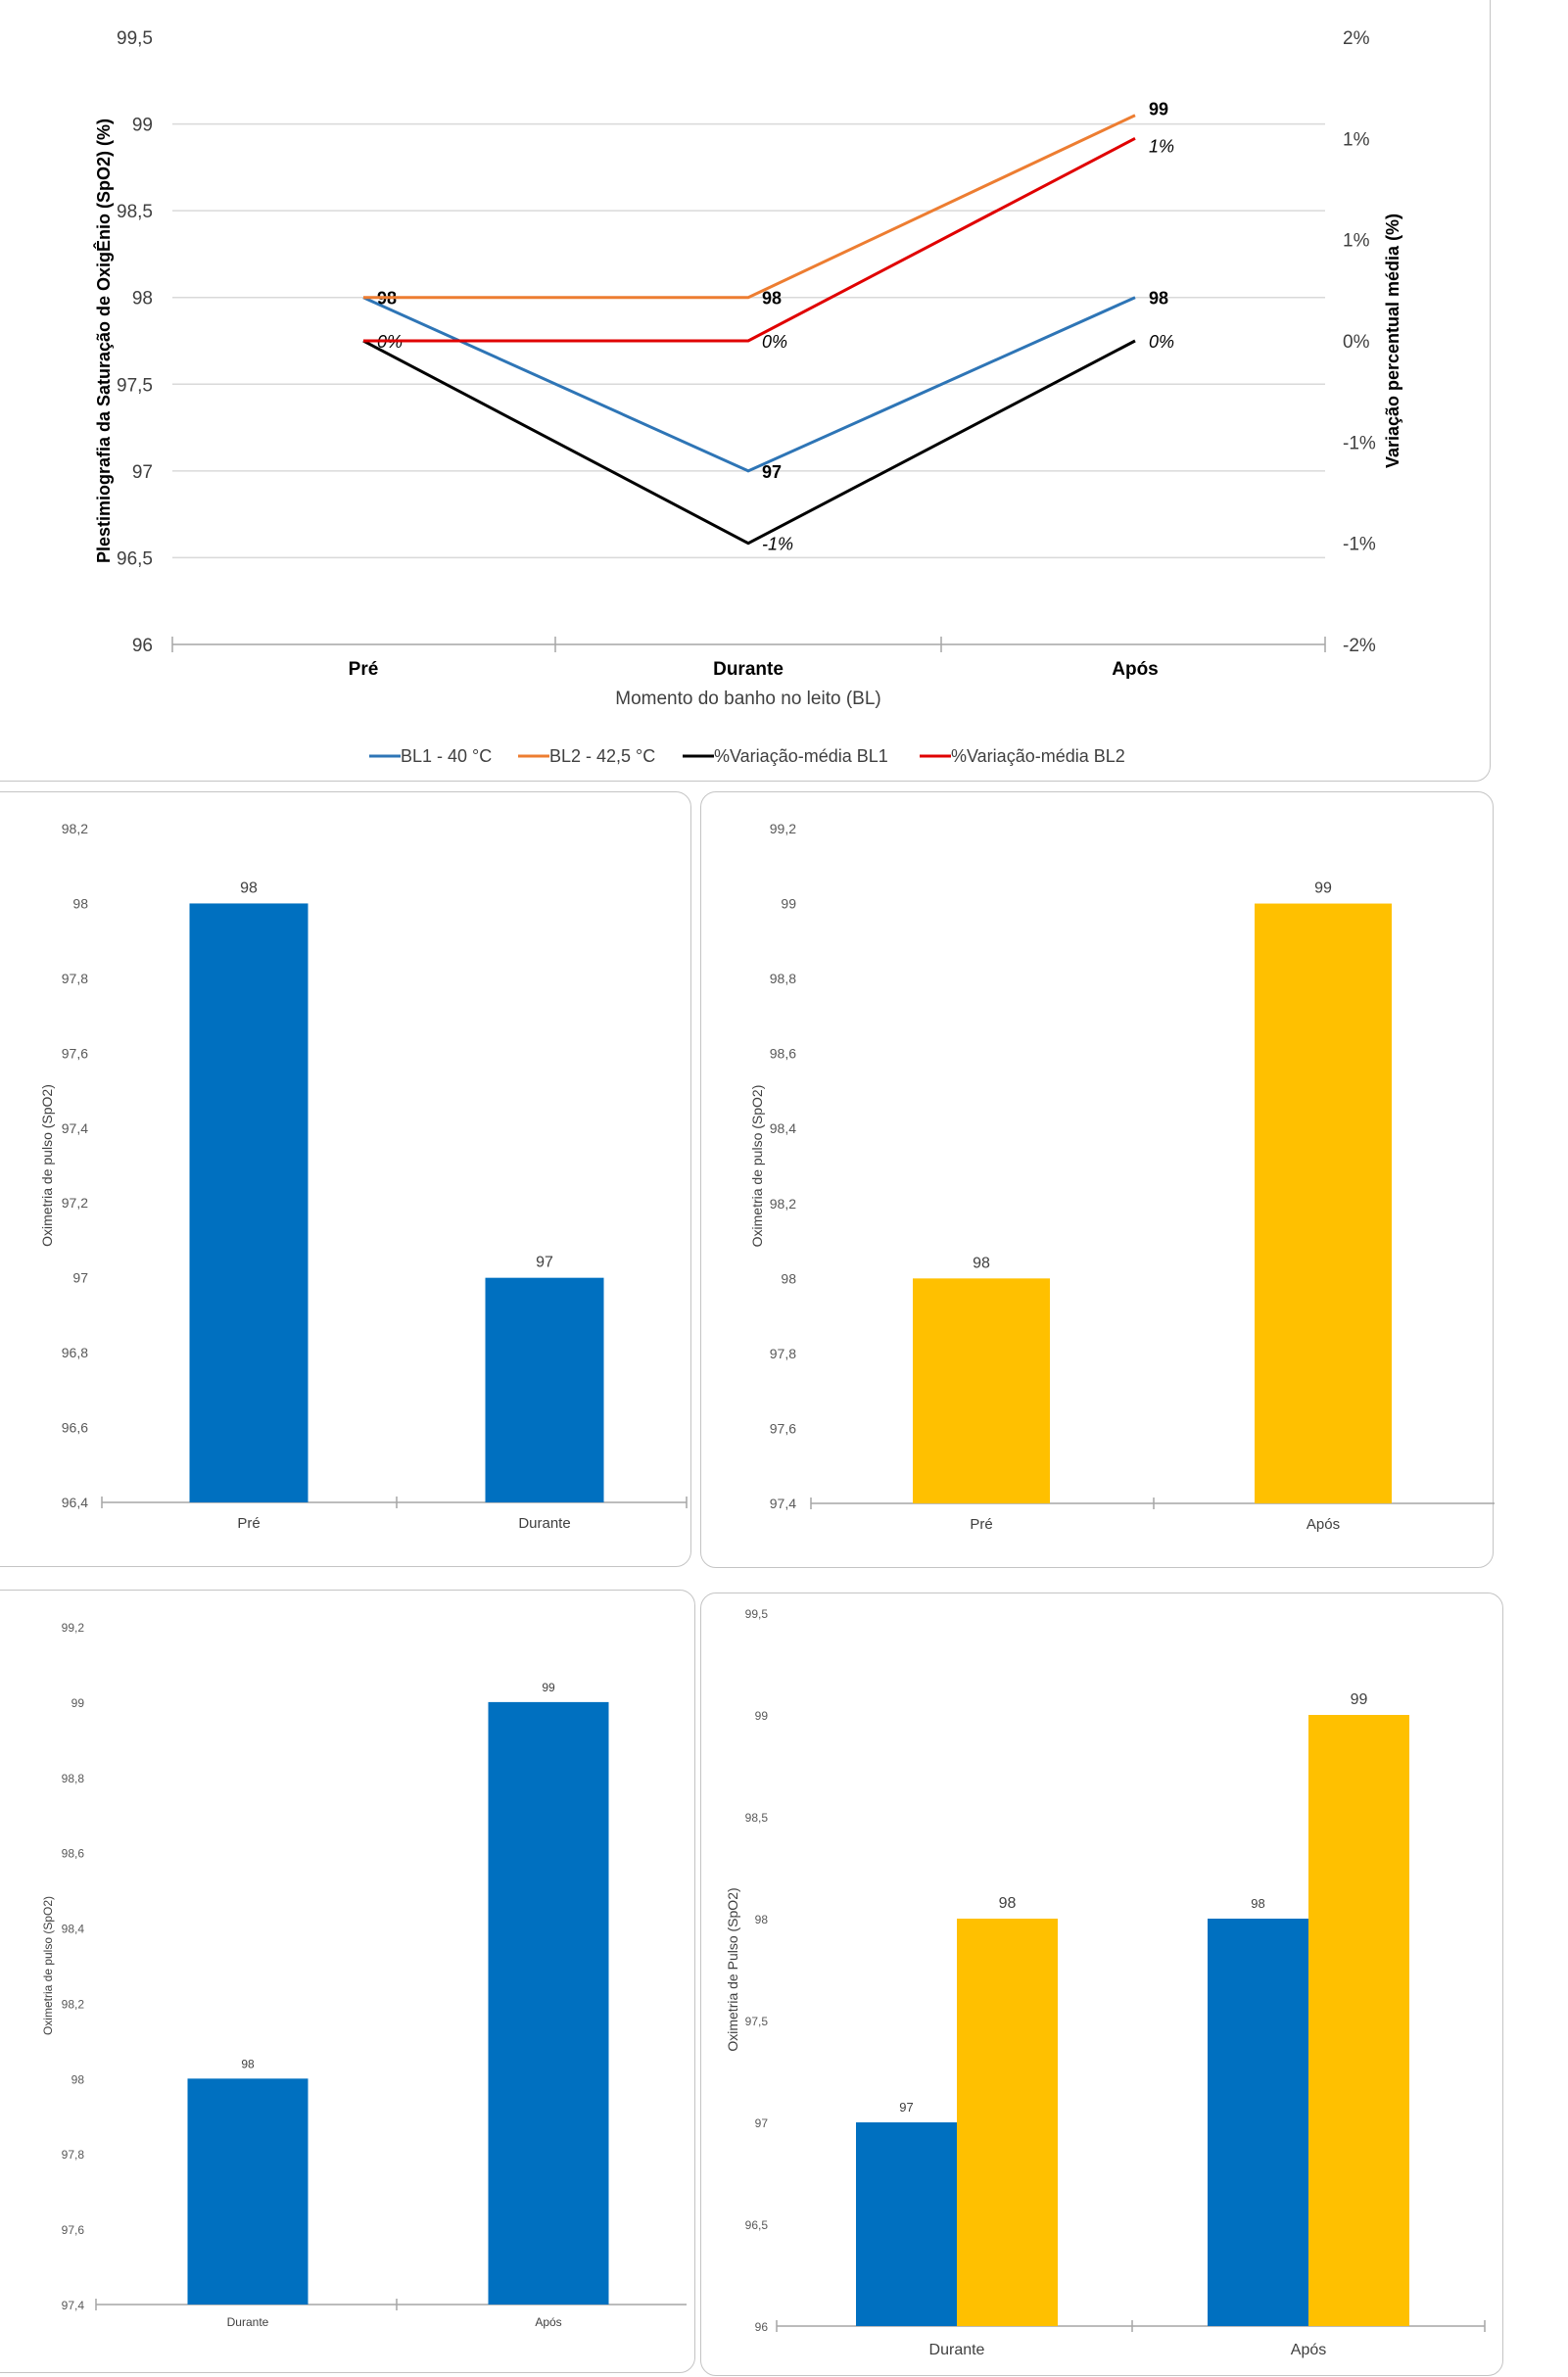 The image size is (1568, 2377). What do you see at coordinates (1356, 38) in the screenshot?
I see `y2-tick-label: 2%` at bounding box center [1356, 38].